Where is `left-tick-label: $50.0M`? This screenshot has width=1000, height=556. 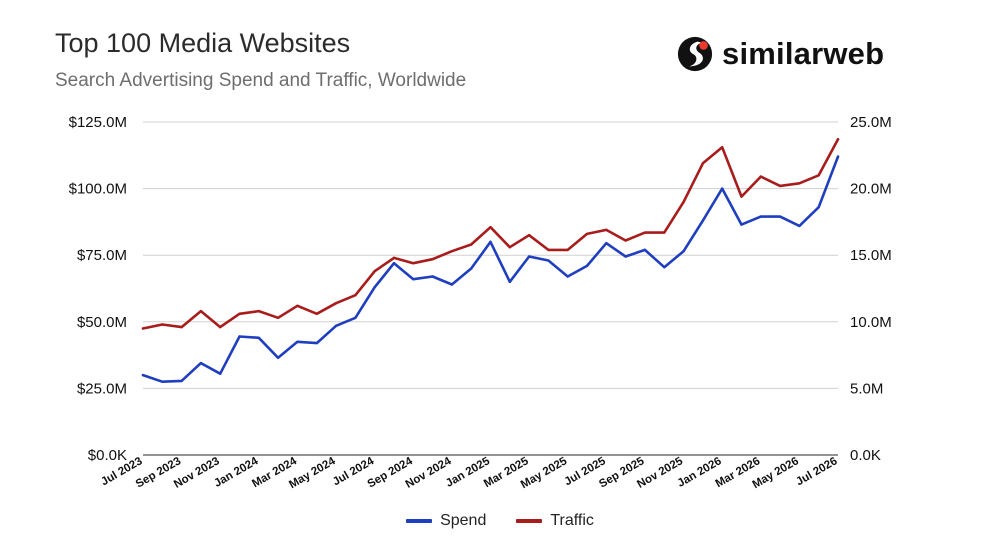
left-tick-label: $50.0M is located at coordinates (102, 322).